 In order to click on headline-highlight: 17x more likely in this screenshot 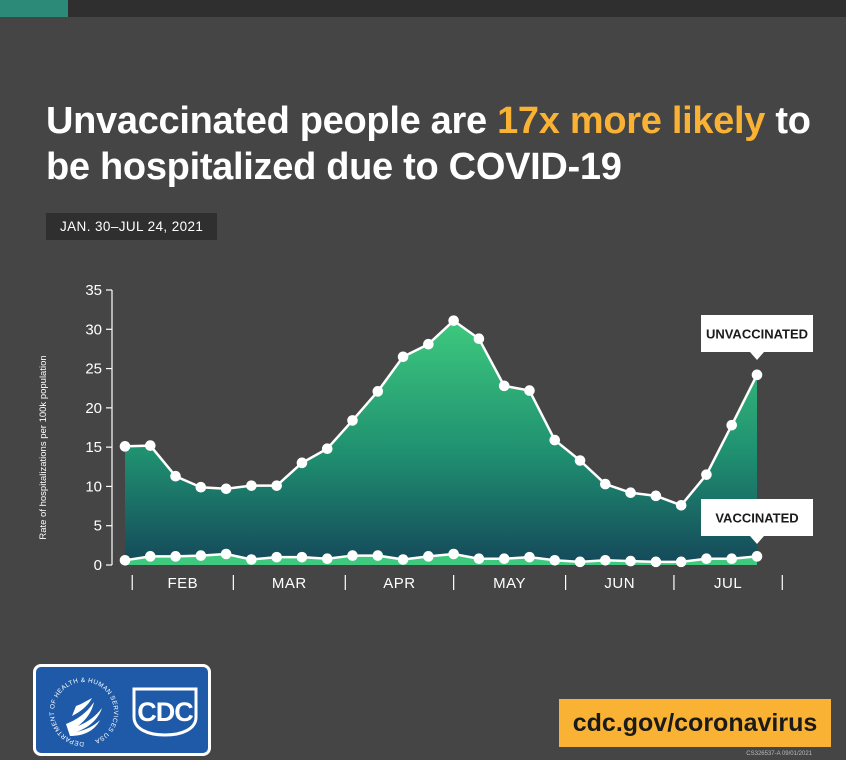, I will do `click(631, 121)`.